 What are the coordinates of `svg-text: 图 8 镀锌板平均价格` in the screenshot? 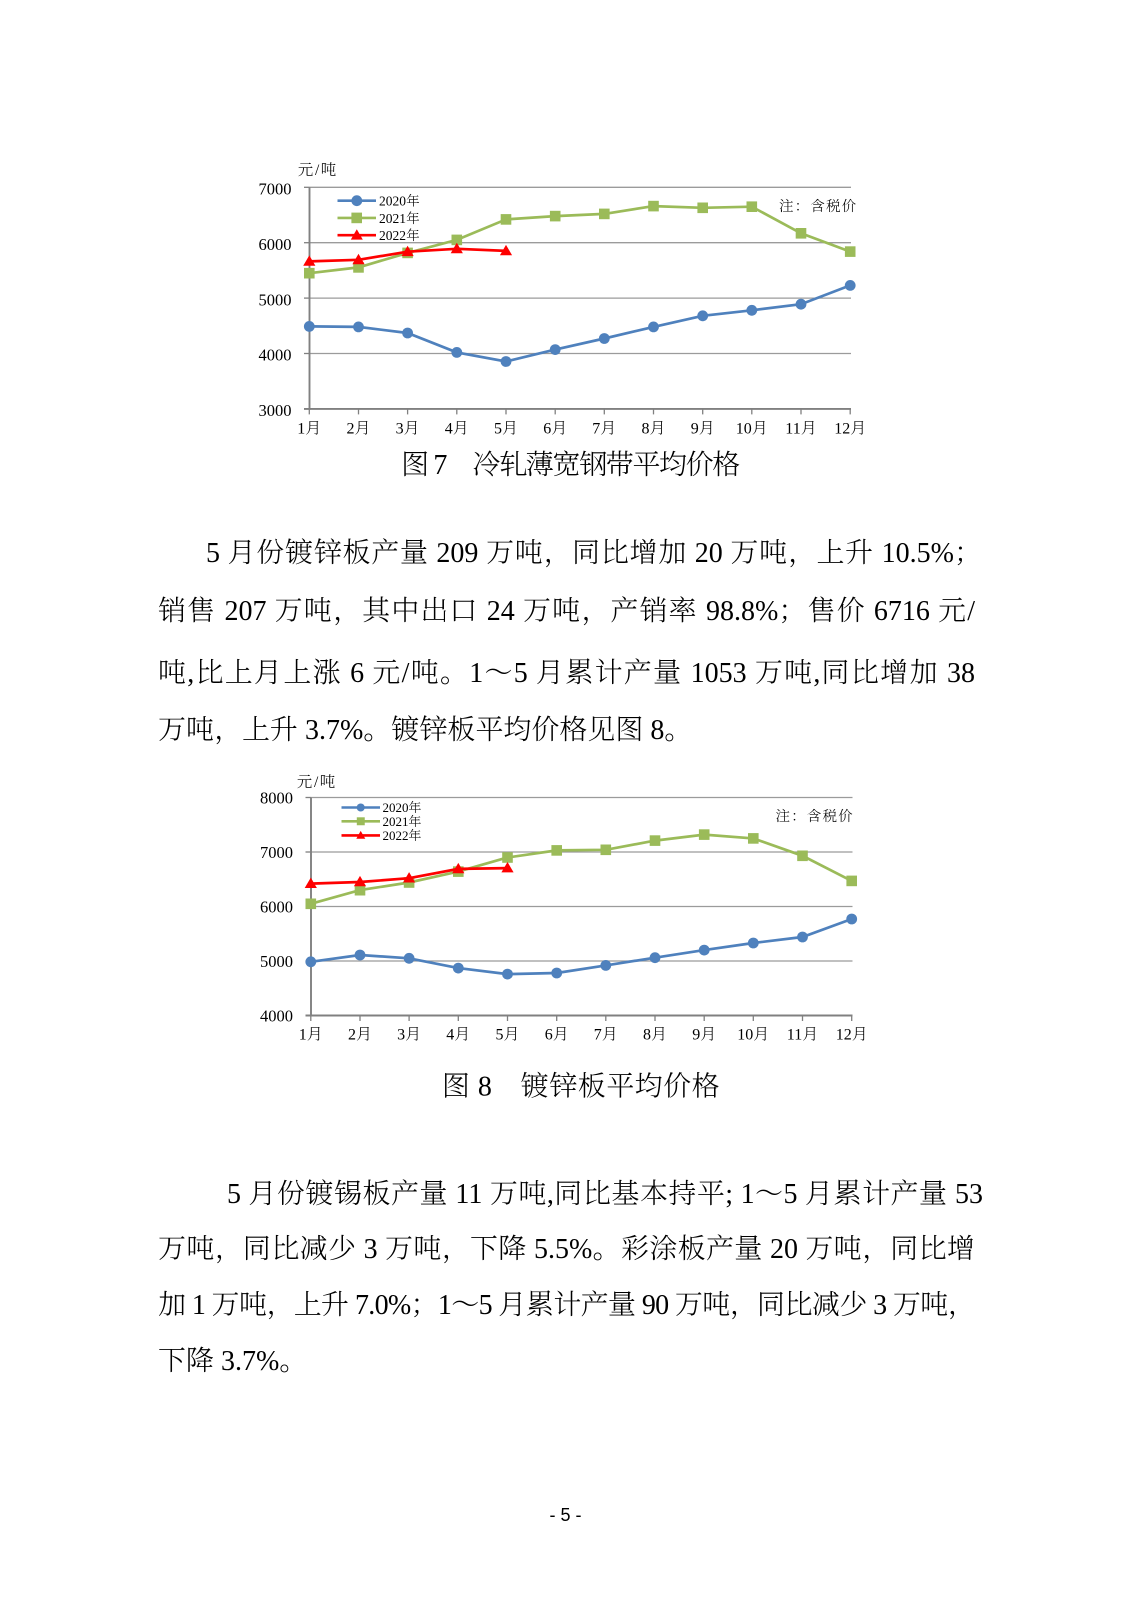 It's located at (581, 1086).